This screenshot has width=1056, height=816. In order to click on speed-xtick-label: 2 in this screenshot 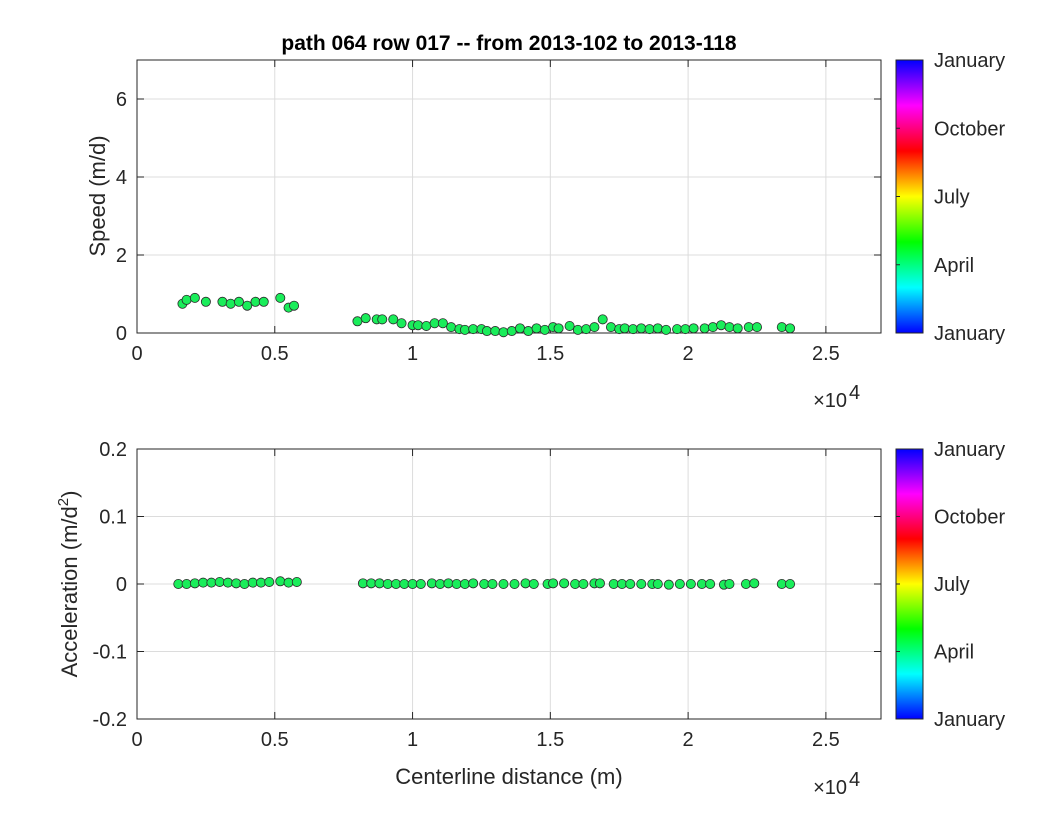, I will do `click(688, 354)`.